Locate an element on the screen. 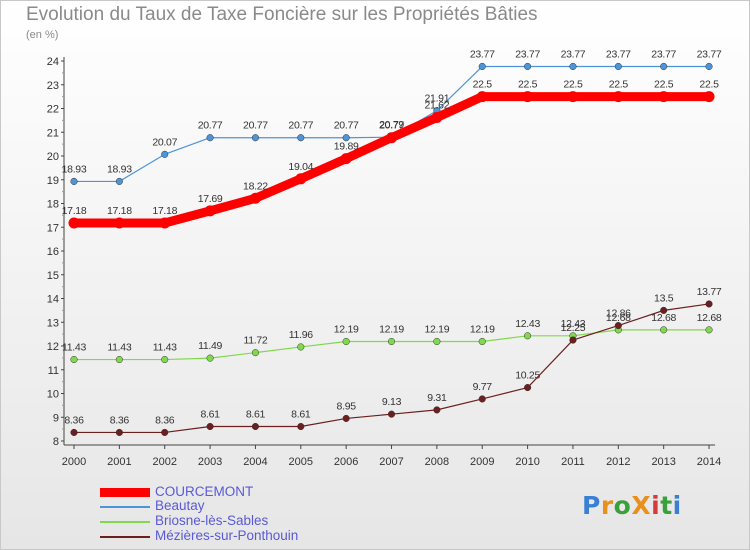 The image size is (750, 550). y-tick-label: 17 is located at coordinates (53, 228).